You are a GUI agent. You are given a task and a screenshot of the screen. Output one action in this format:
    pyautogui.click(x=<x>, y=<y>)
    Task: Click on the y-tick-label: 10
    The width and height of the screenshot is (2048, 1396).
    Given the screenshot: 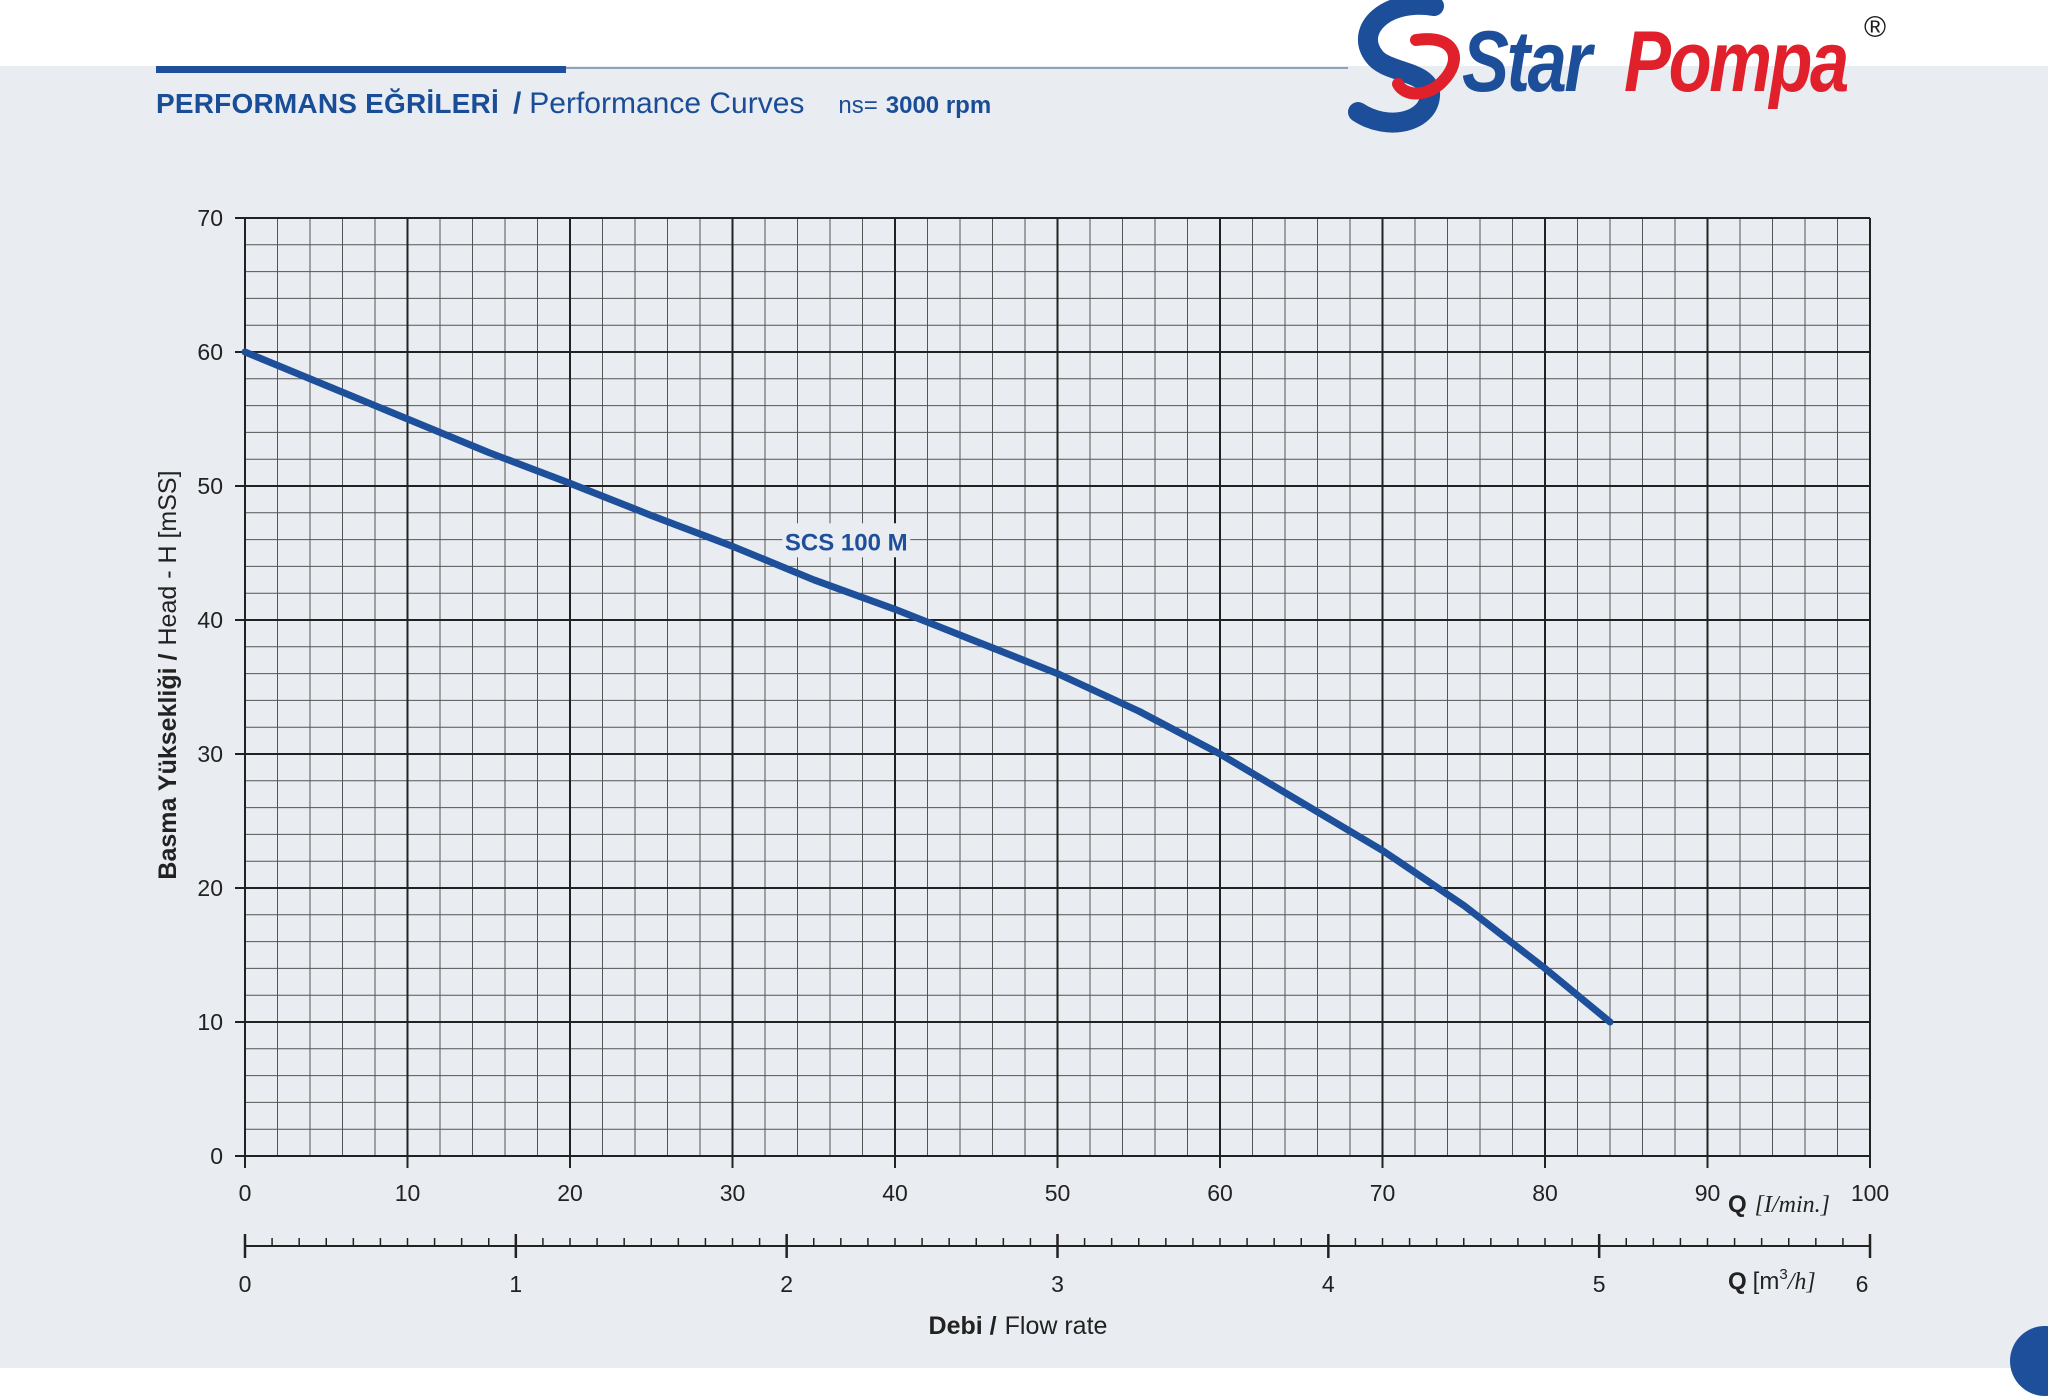 What is the action you would take?
    pyautogui.click(x=210, y=1022)
    